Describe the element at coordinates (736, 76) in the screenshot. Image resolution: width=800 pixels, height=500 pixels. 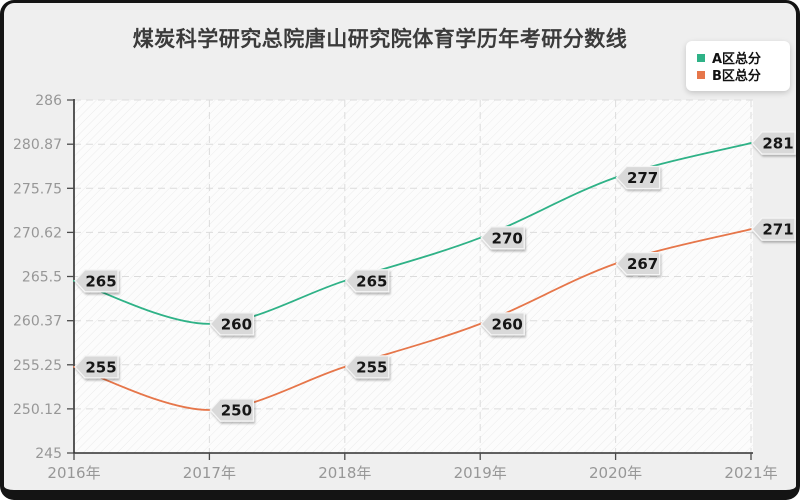
I see `legend-label-b: B区总分` at that location.